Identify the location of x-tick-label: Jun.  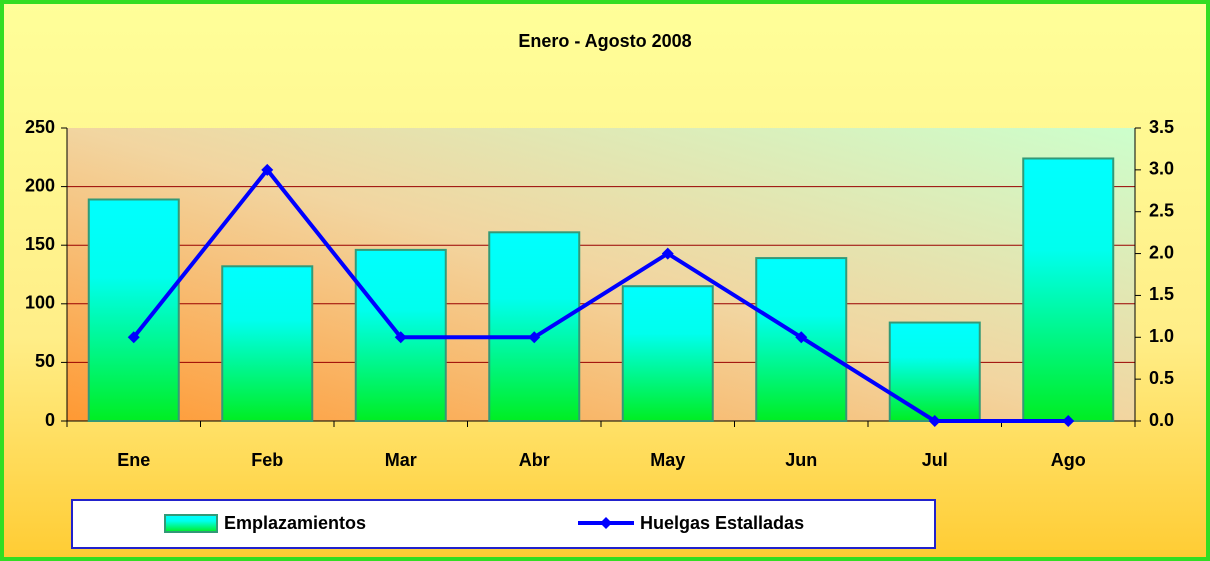
(801, 460).